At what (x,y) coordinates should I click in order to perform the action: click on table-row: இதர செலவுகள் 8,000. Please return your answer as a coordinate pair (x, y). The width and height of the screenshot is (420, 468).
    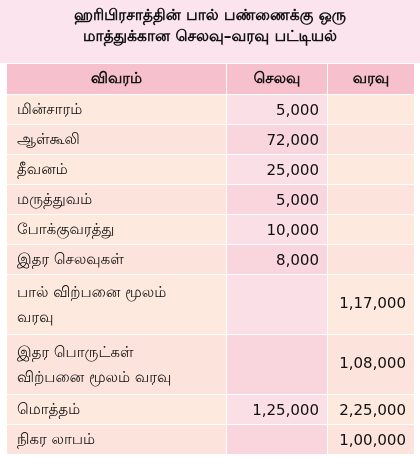
    Looking at the image, I should click on (210, 259).